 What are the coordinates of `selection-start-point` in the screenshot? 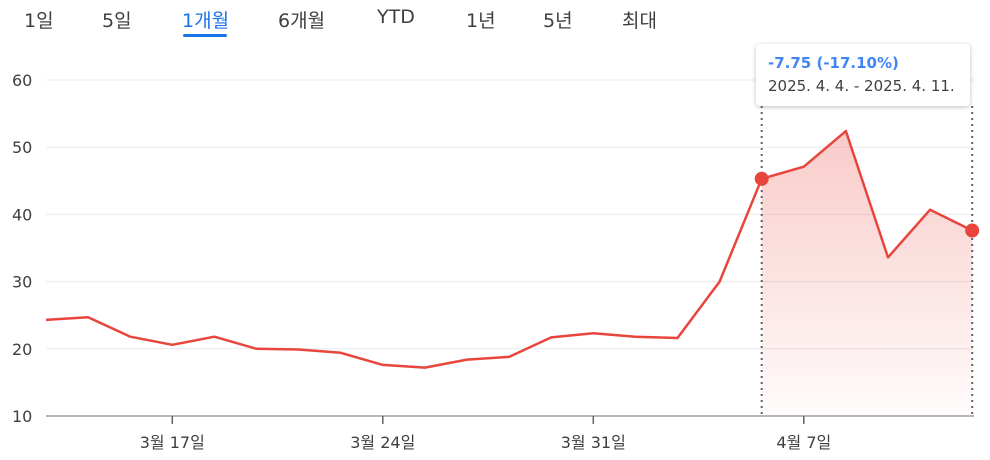 It's located at (761, 178).